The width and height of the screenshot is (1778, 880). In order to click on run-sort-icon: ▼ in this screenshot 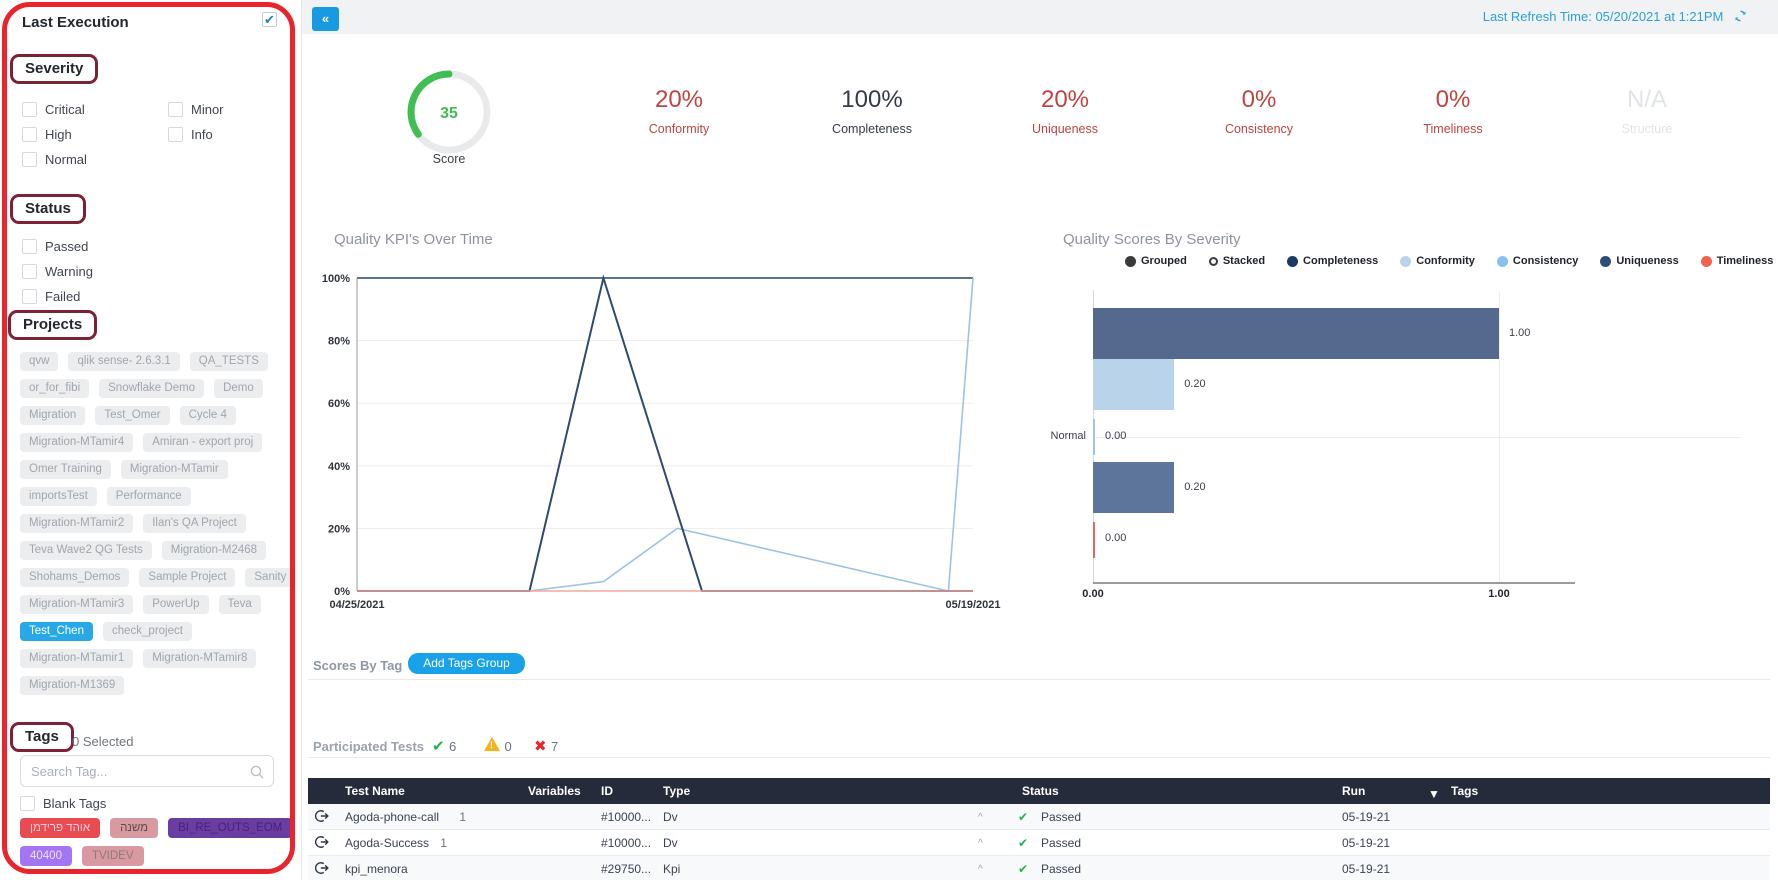, I will do `click(1434, 794)`.